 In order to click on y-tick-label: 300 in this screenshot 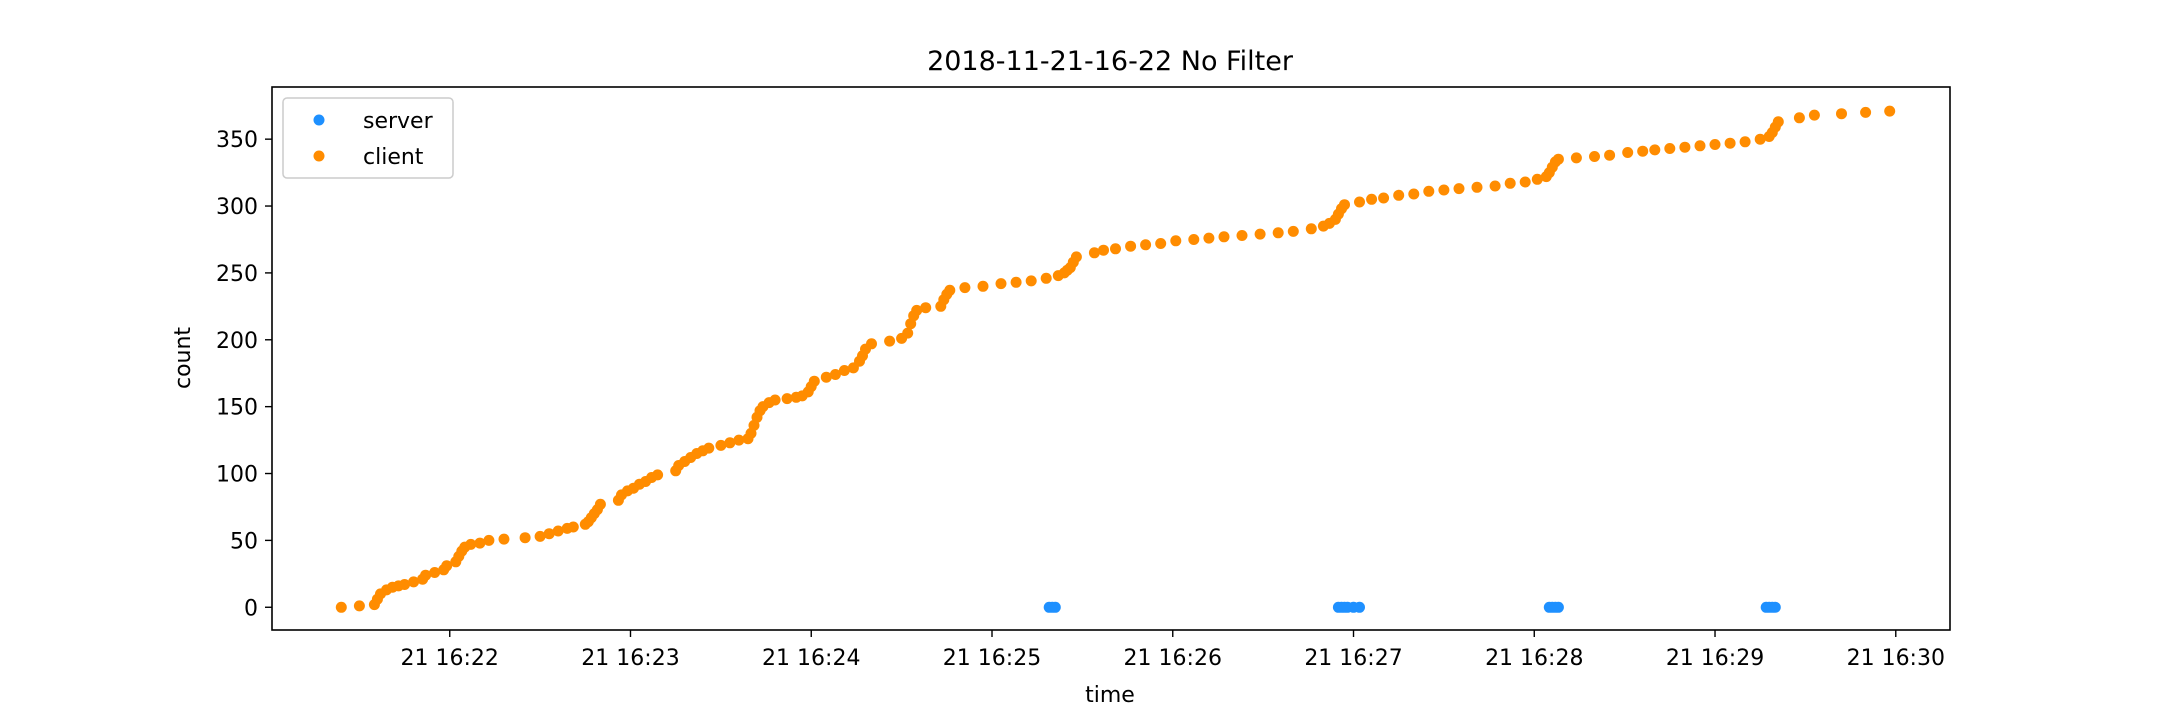, I will do `click(237, 207)`.